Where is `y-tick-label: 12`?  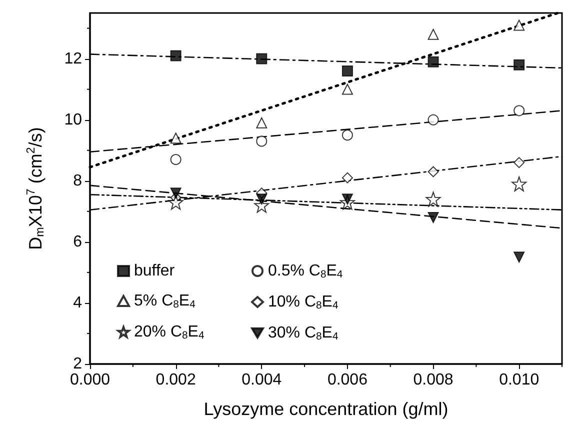
y-tick-label: 12 is located at coordinates (73, 59).